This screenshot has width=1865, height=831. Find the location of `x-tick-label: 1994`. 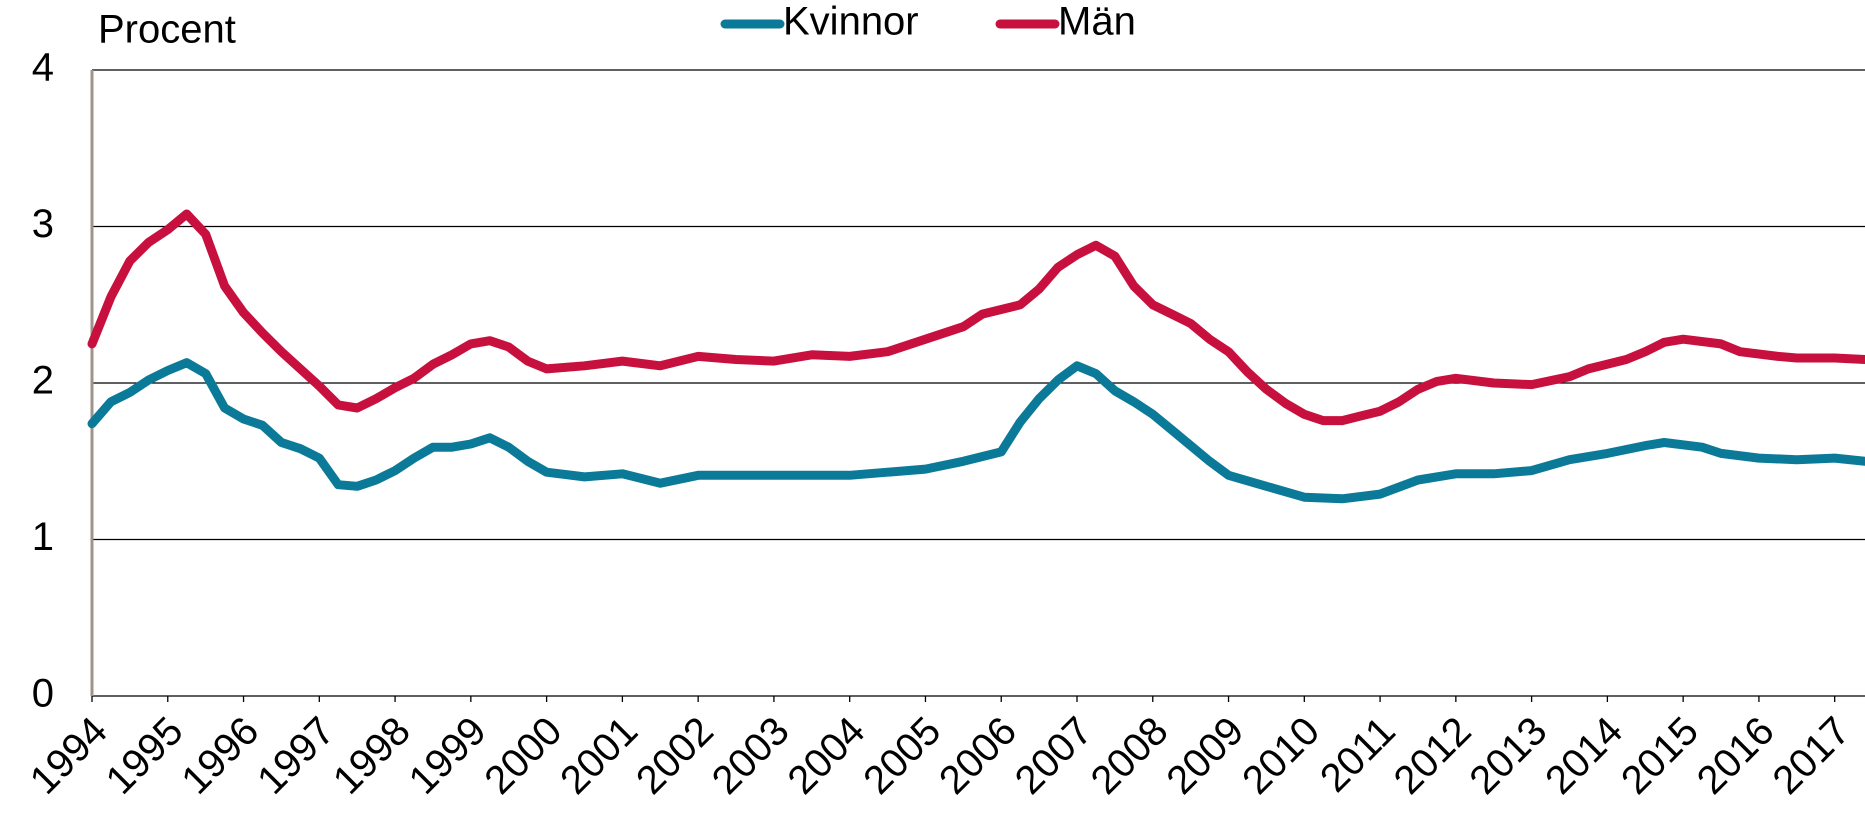

x-tick-label: 1994 is located at coordinates (69, 756).